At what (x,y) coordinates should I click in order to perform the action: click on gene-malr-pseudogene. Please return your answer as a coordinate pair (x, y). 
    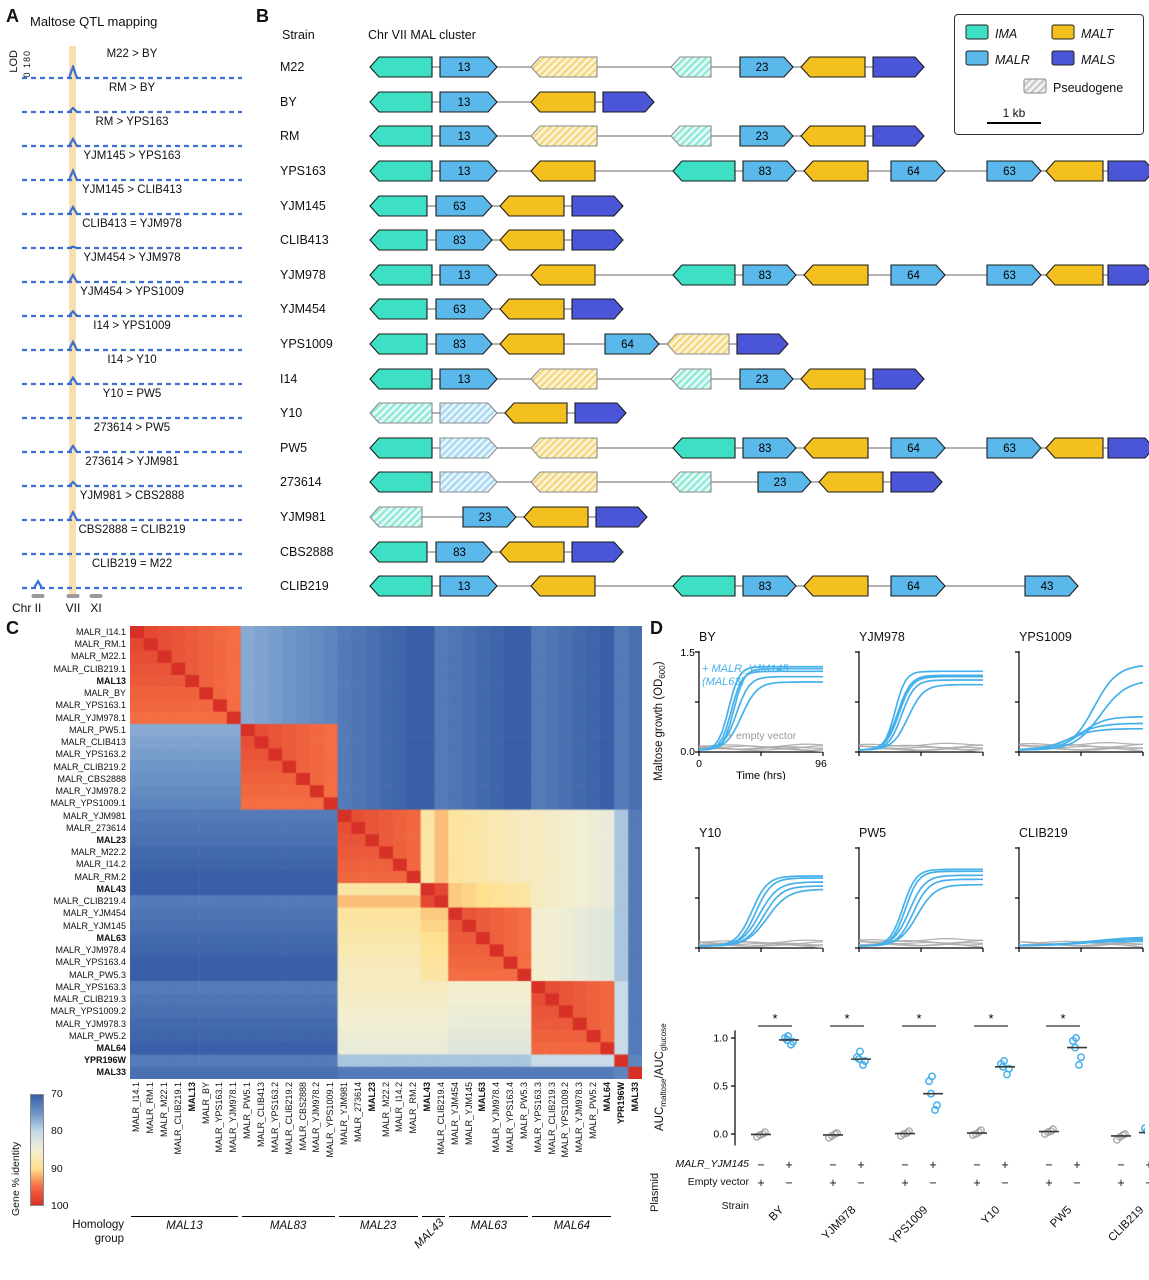
    Looking at the image, I should click on (468, 448).